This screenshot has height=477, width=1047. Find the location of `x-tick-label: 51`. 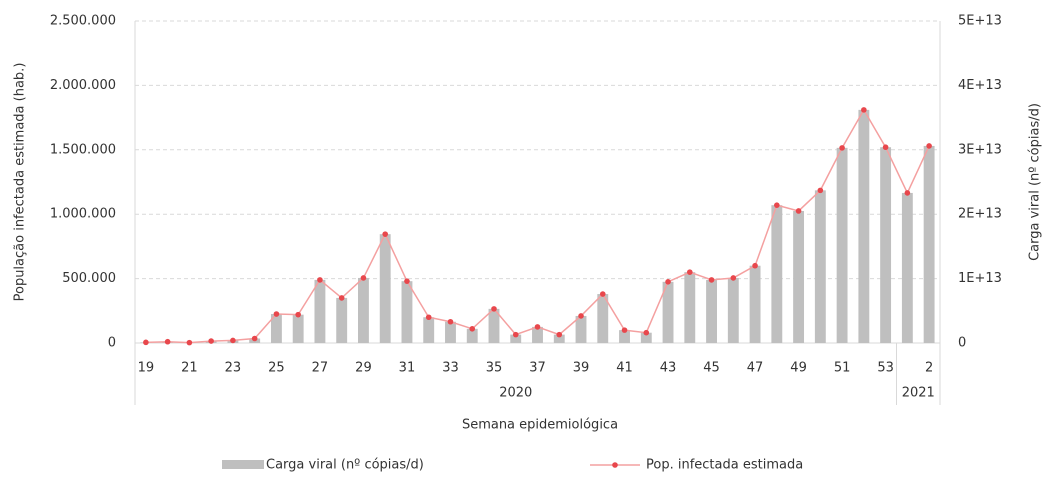

x-tick-label: 51 is located at coordinates (842, 368).